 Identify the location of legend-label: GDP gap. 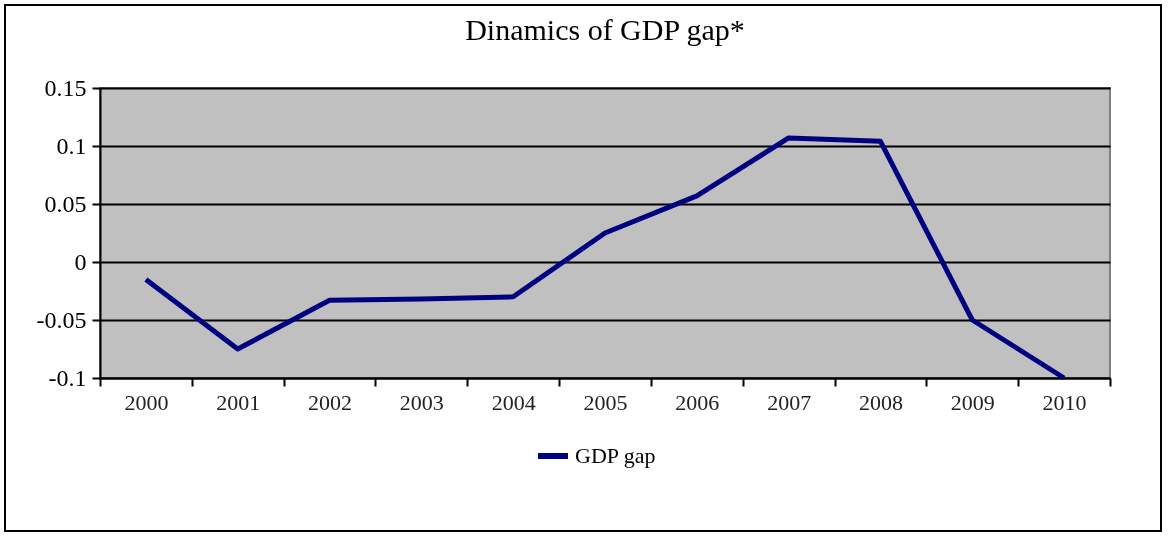
(615, 455).